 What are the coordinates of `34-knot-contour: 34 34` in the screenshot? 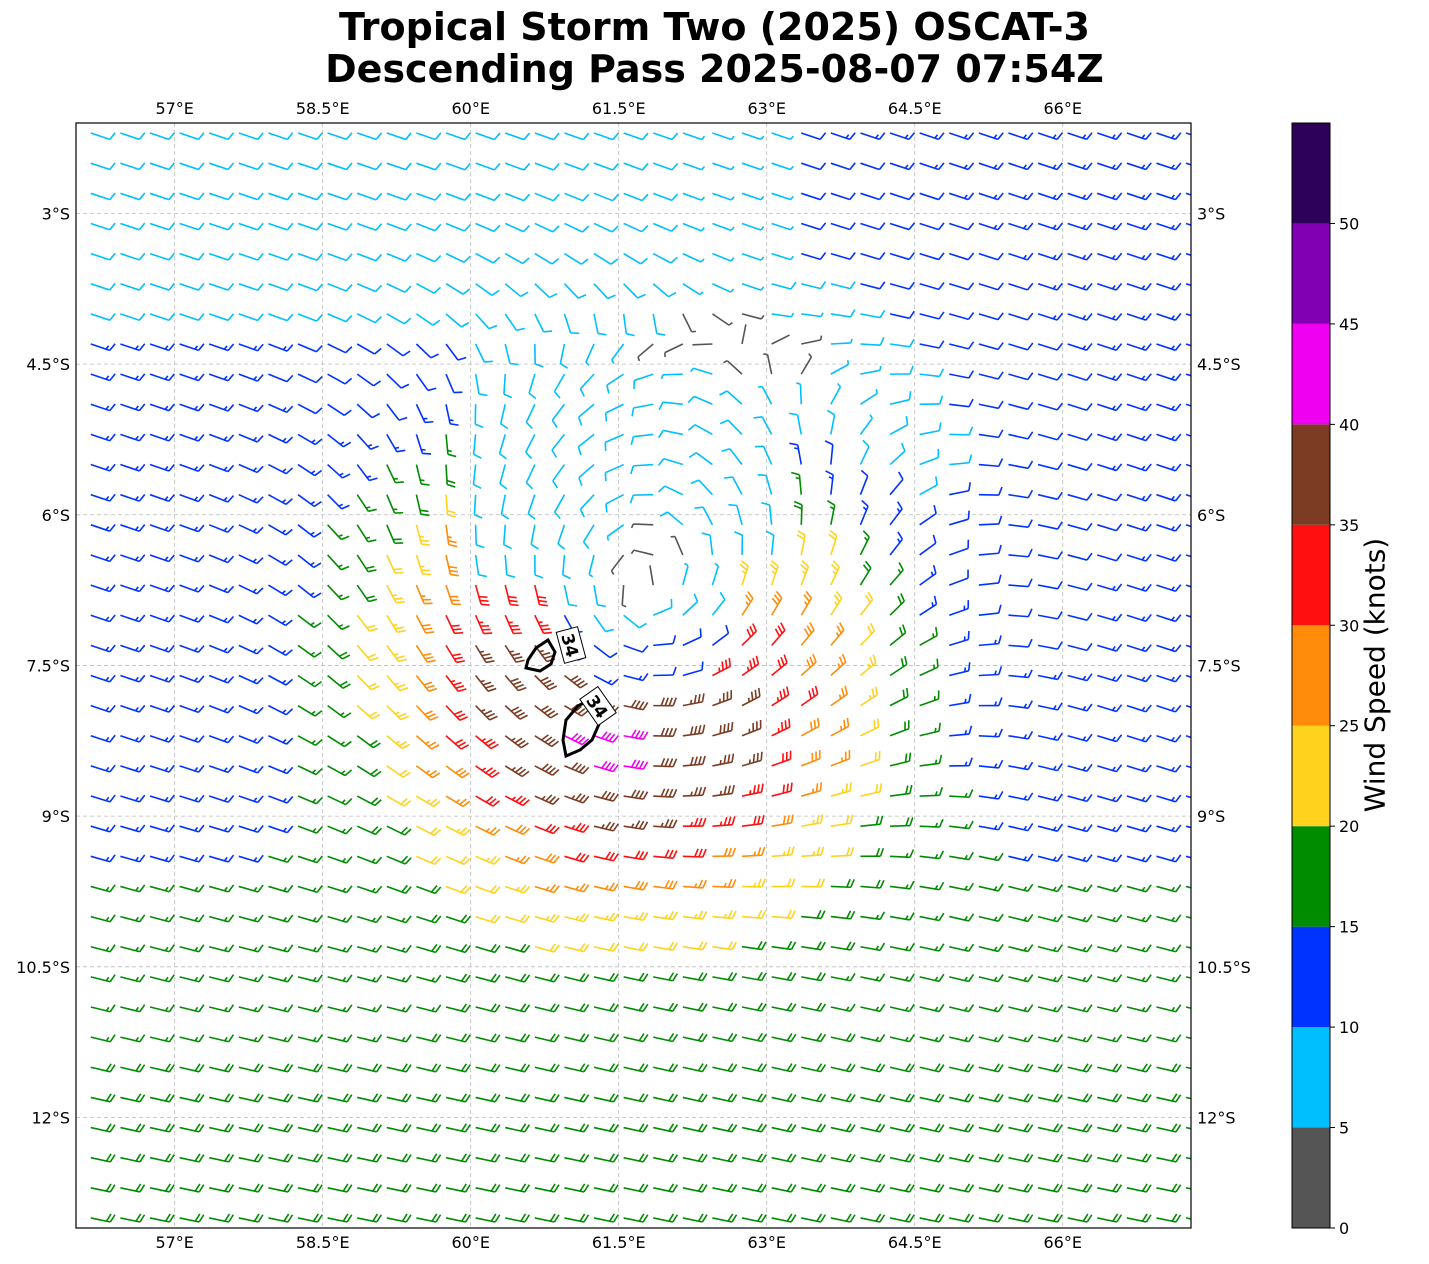 It's located at (570, 692).